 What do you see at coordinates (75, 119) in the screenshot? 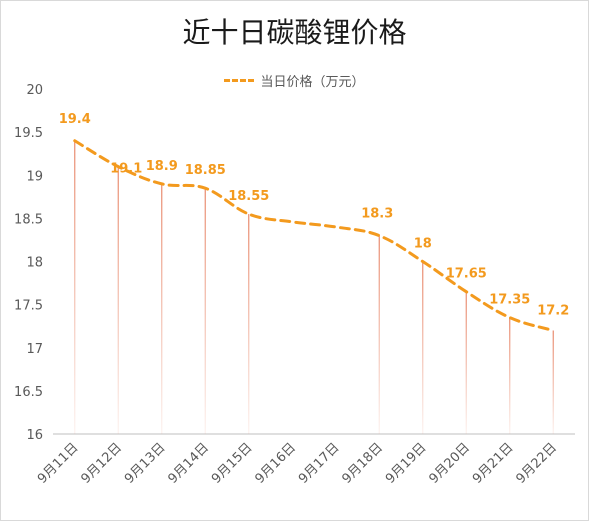
I see `data-label: 19.4` at bounding box center [75, 119].